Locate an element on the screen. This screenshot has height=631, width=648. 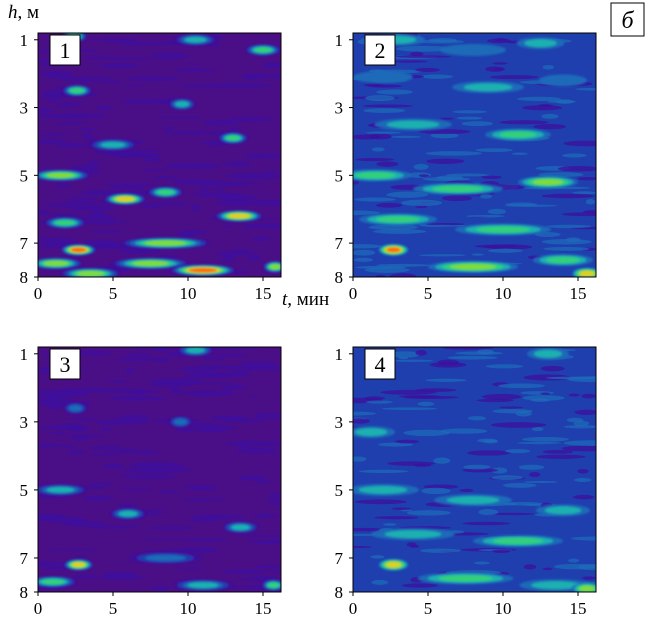
panel-frame is located at coordinates (474, 469).